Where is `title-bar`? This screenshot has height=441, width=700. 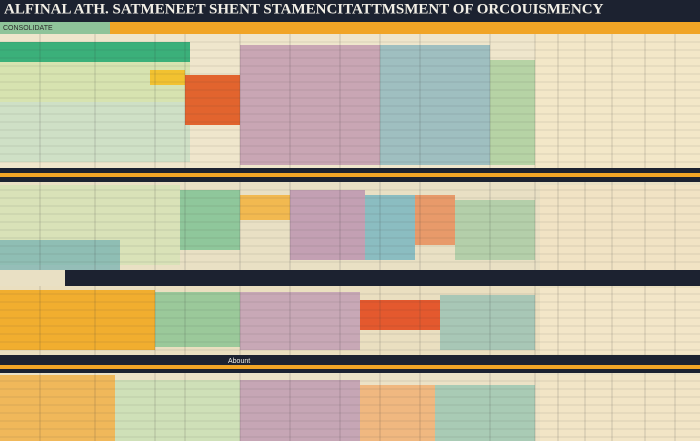 title-bar is located at coordinates (350, 11).